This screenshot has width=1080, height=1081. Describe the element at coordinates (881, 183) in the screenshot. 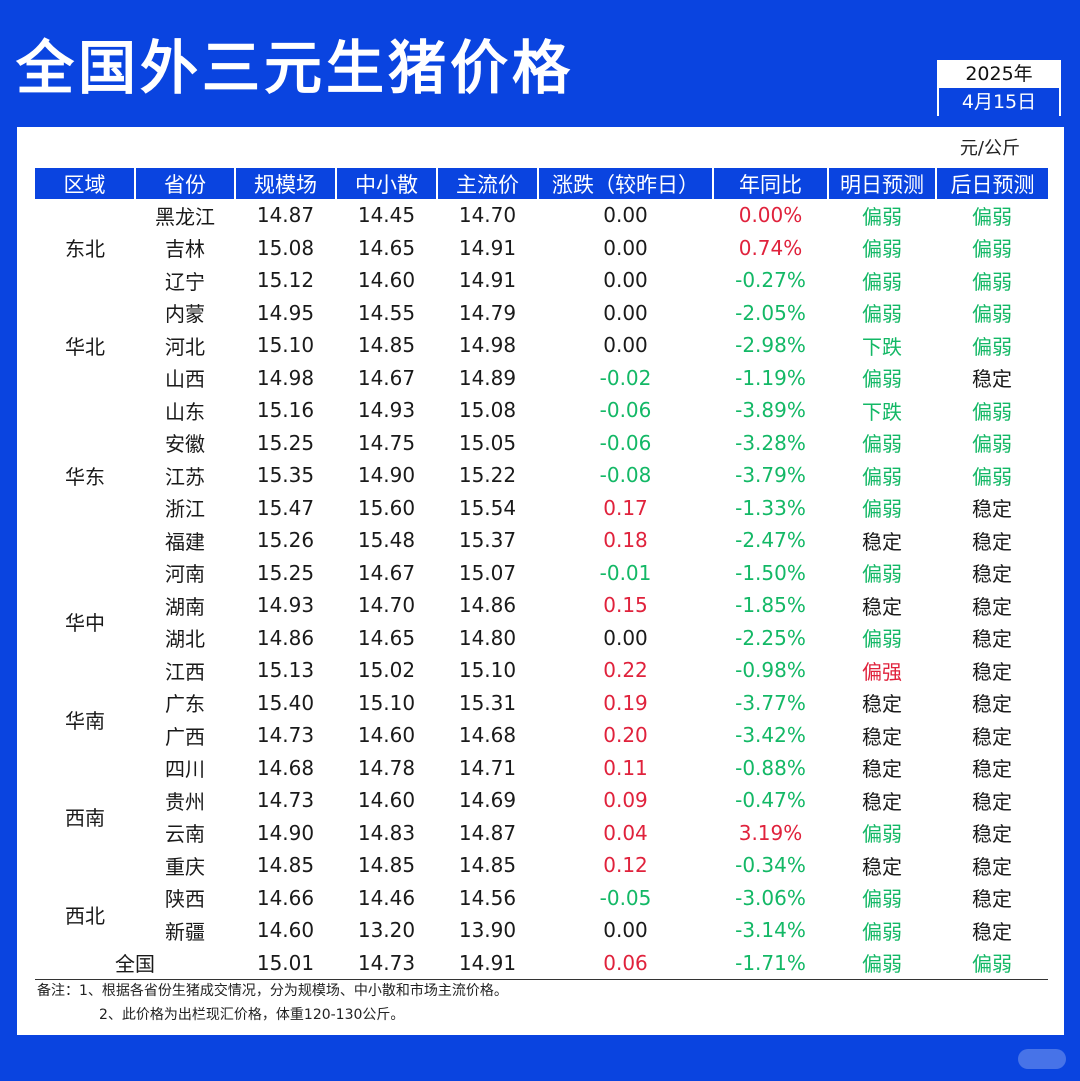

I see `column-header: 明日预测` at that location.